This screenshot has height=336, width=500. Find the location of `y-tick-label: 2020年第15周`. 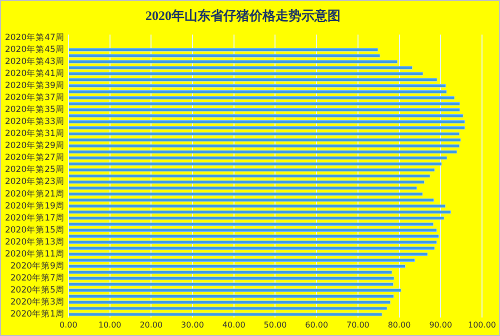

y-tick-label: 2020年第15周 is located at coordinates (34, 230).